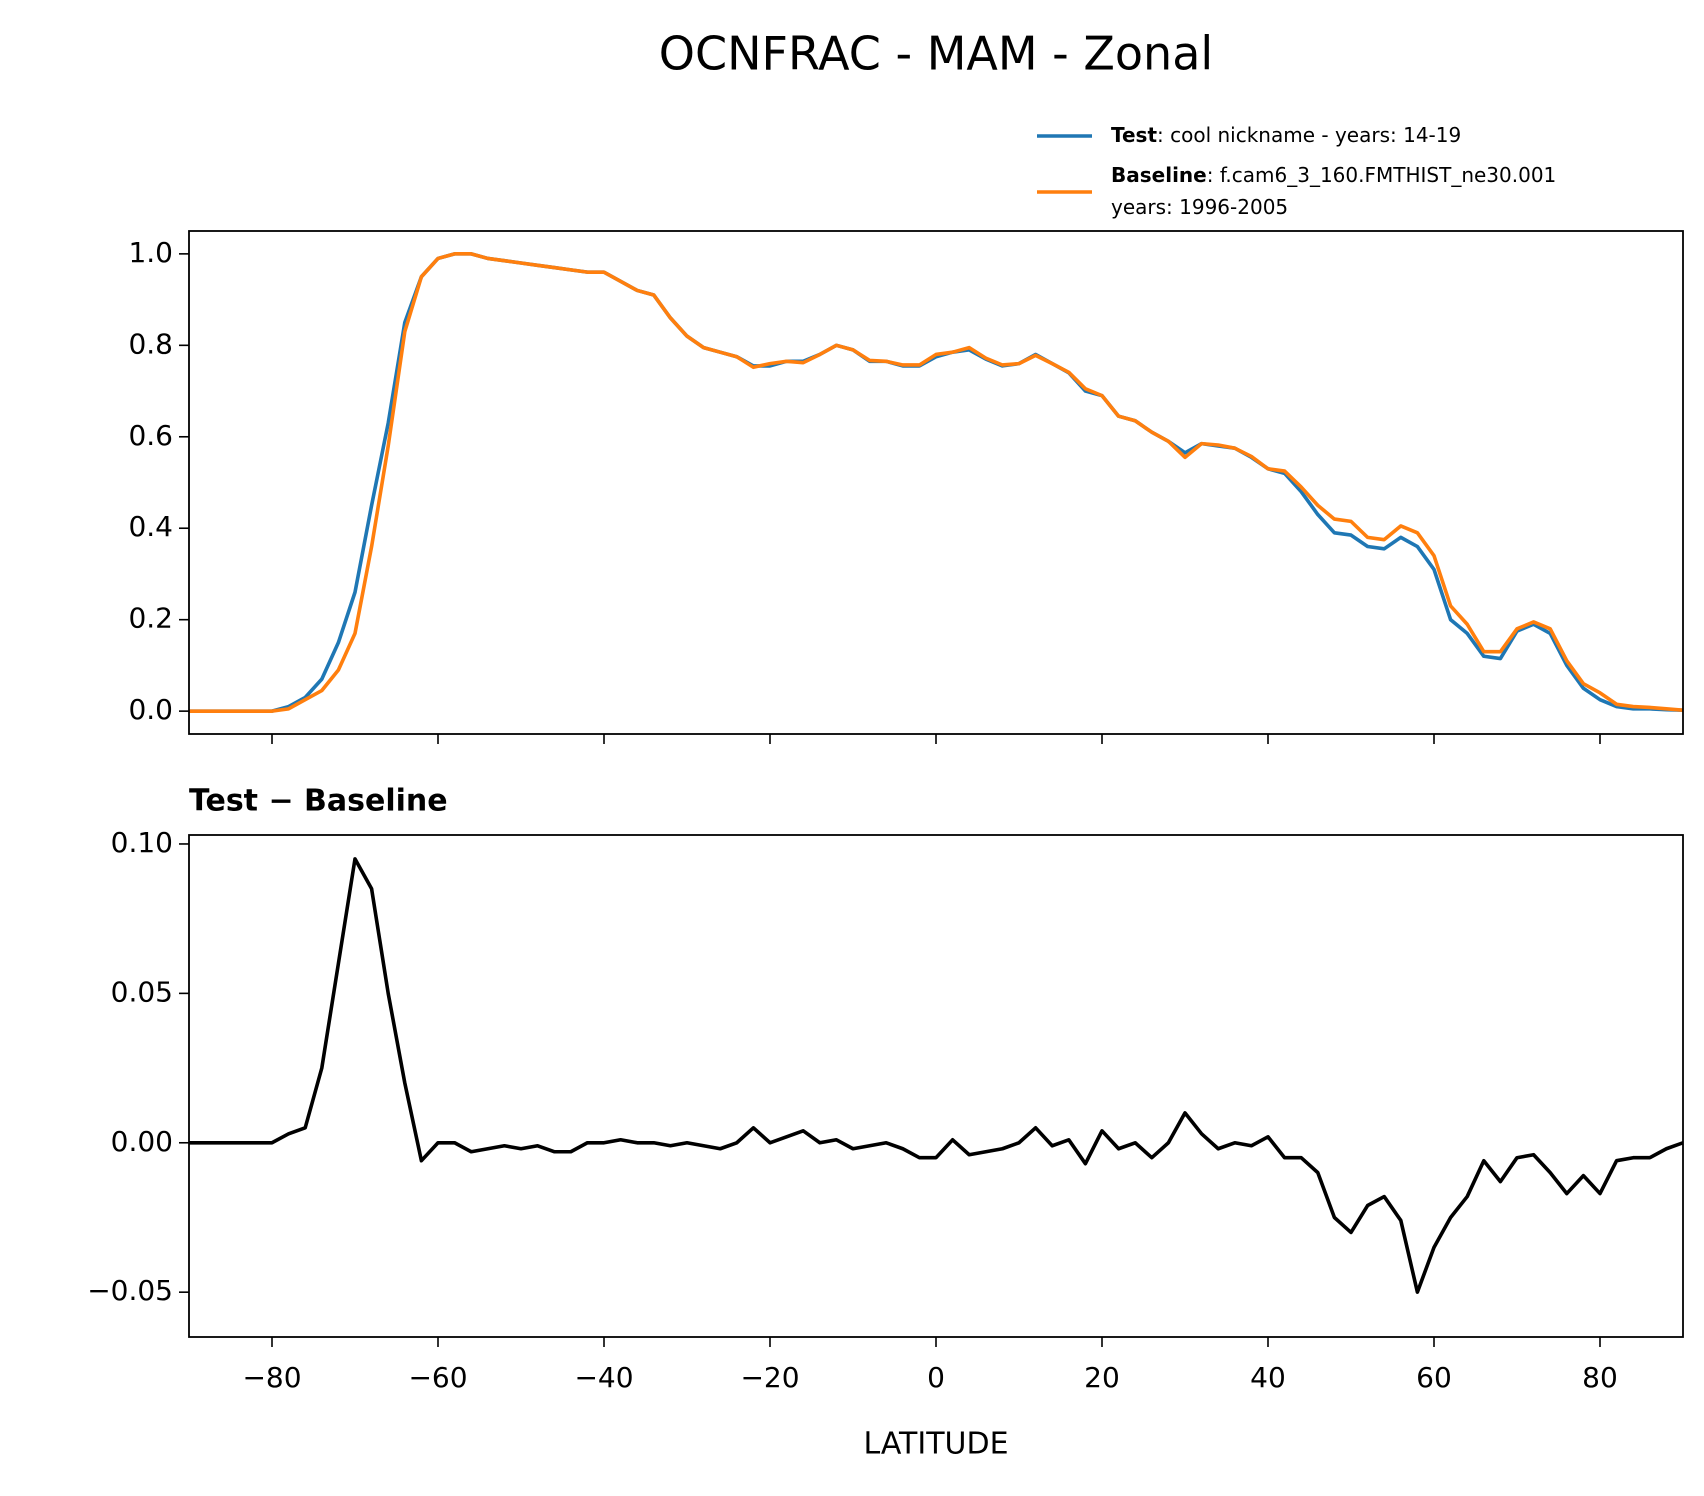 The image size is (1704, 1496). What do you see at coordinates (142, 1141) in the screenshot?
I see `y-tick-label: 0.00` at bounding box center [142, 1141].